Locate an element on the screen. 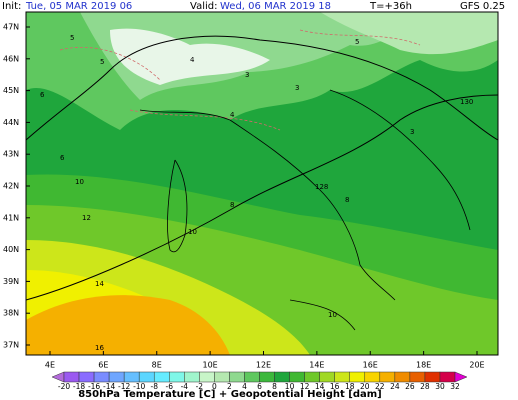  colorbar-label: 20 is located at coordinates (365, 386).